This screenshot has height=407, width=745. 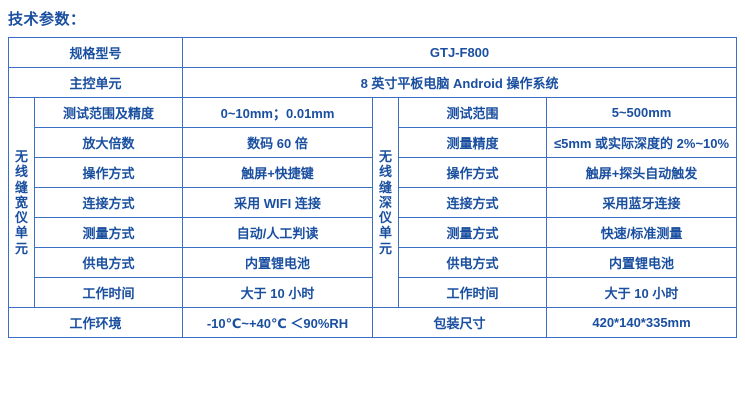 I want to click on package-label: 包装尺寸, so click(x=460, y=322).